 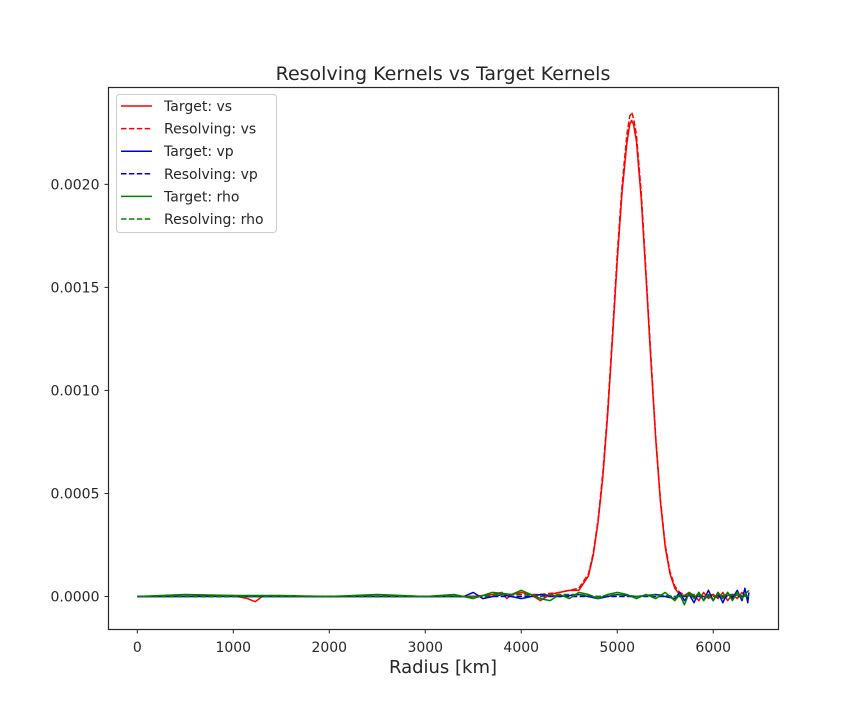 What do you see at coordinates (211, 175) in the screenshot?
I see `legend-label: Resolving: vp` at bounding box center [211, 175].